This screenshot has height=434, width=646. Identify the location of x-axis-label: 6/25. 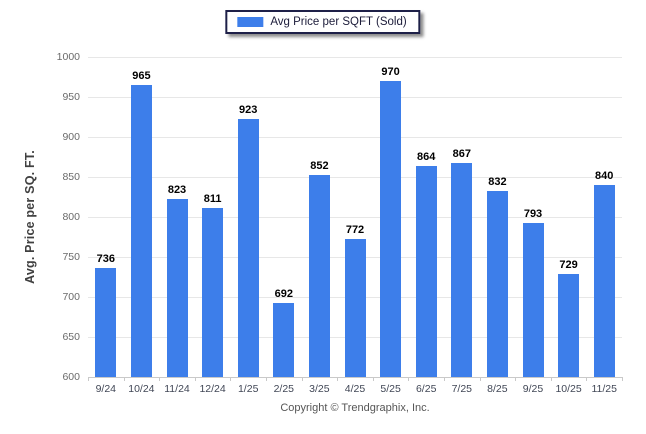
(426, 389).